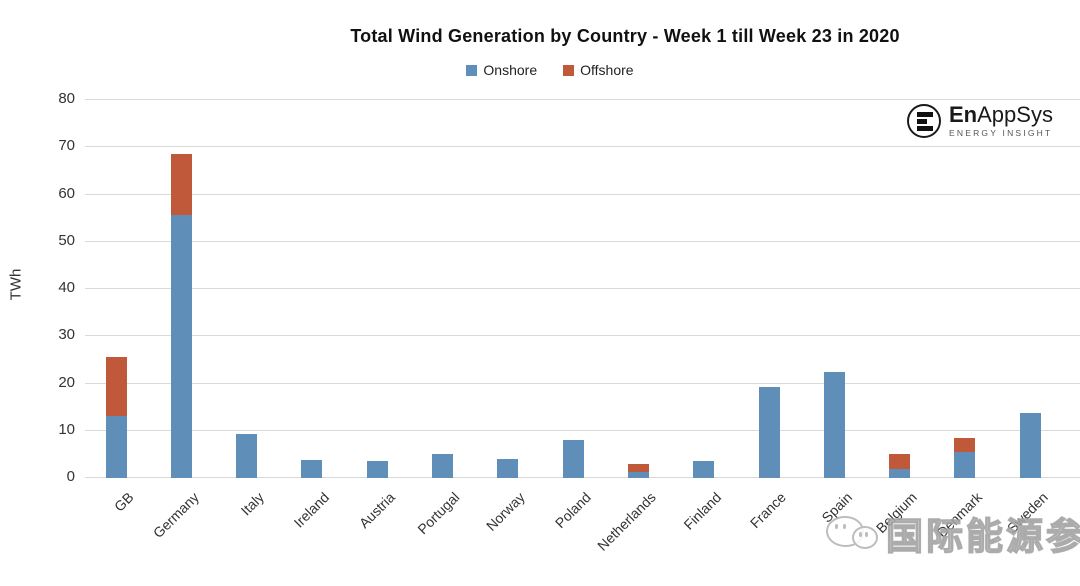  I want to click on logo-brand-rest: AppSys, so click(1015, 114).